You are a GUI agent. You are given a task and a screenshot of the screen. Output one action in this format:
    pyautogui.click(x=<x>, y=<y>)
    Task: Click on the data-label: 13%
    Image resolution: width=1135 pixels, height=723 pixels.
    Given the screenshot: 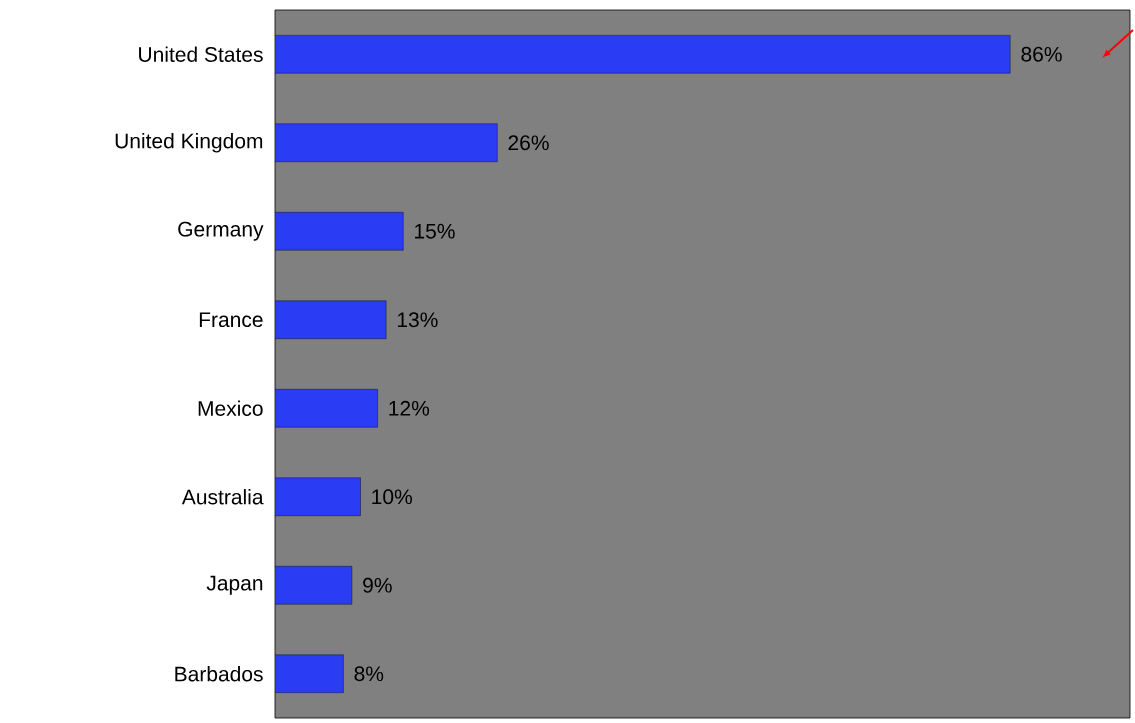 What is the action you would take?
    pyautogui.click(x=417, y=320)
    